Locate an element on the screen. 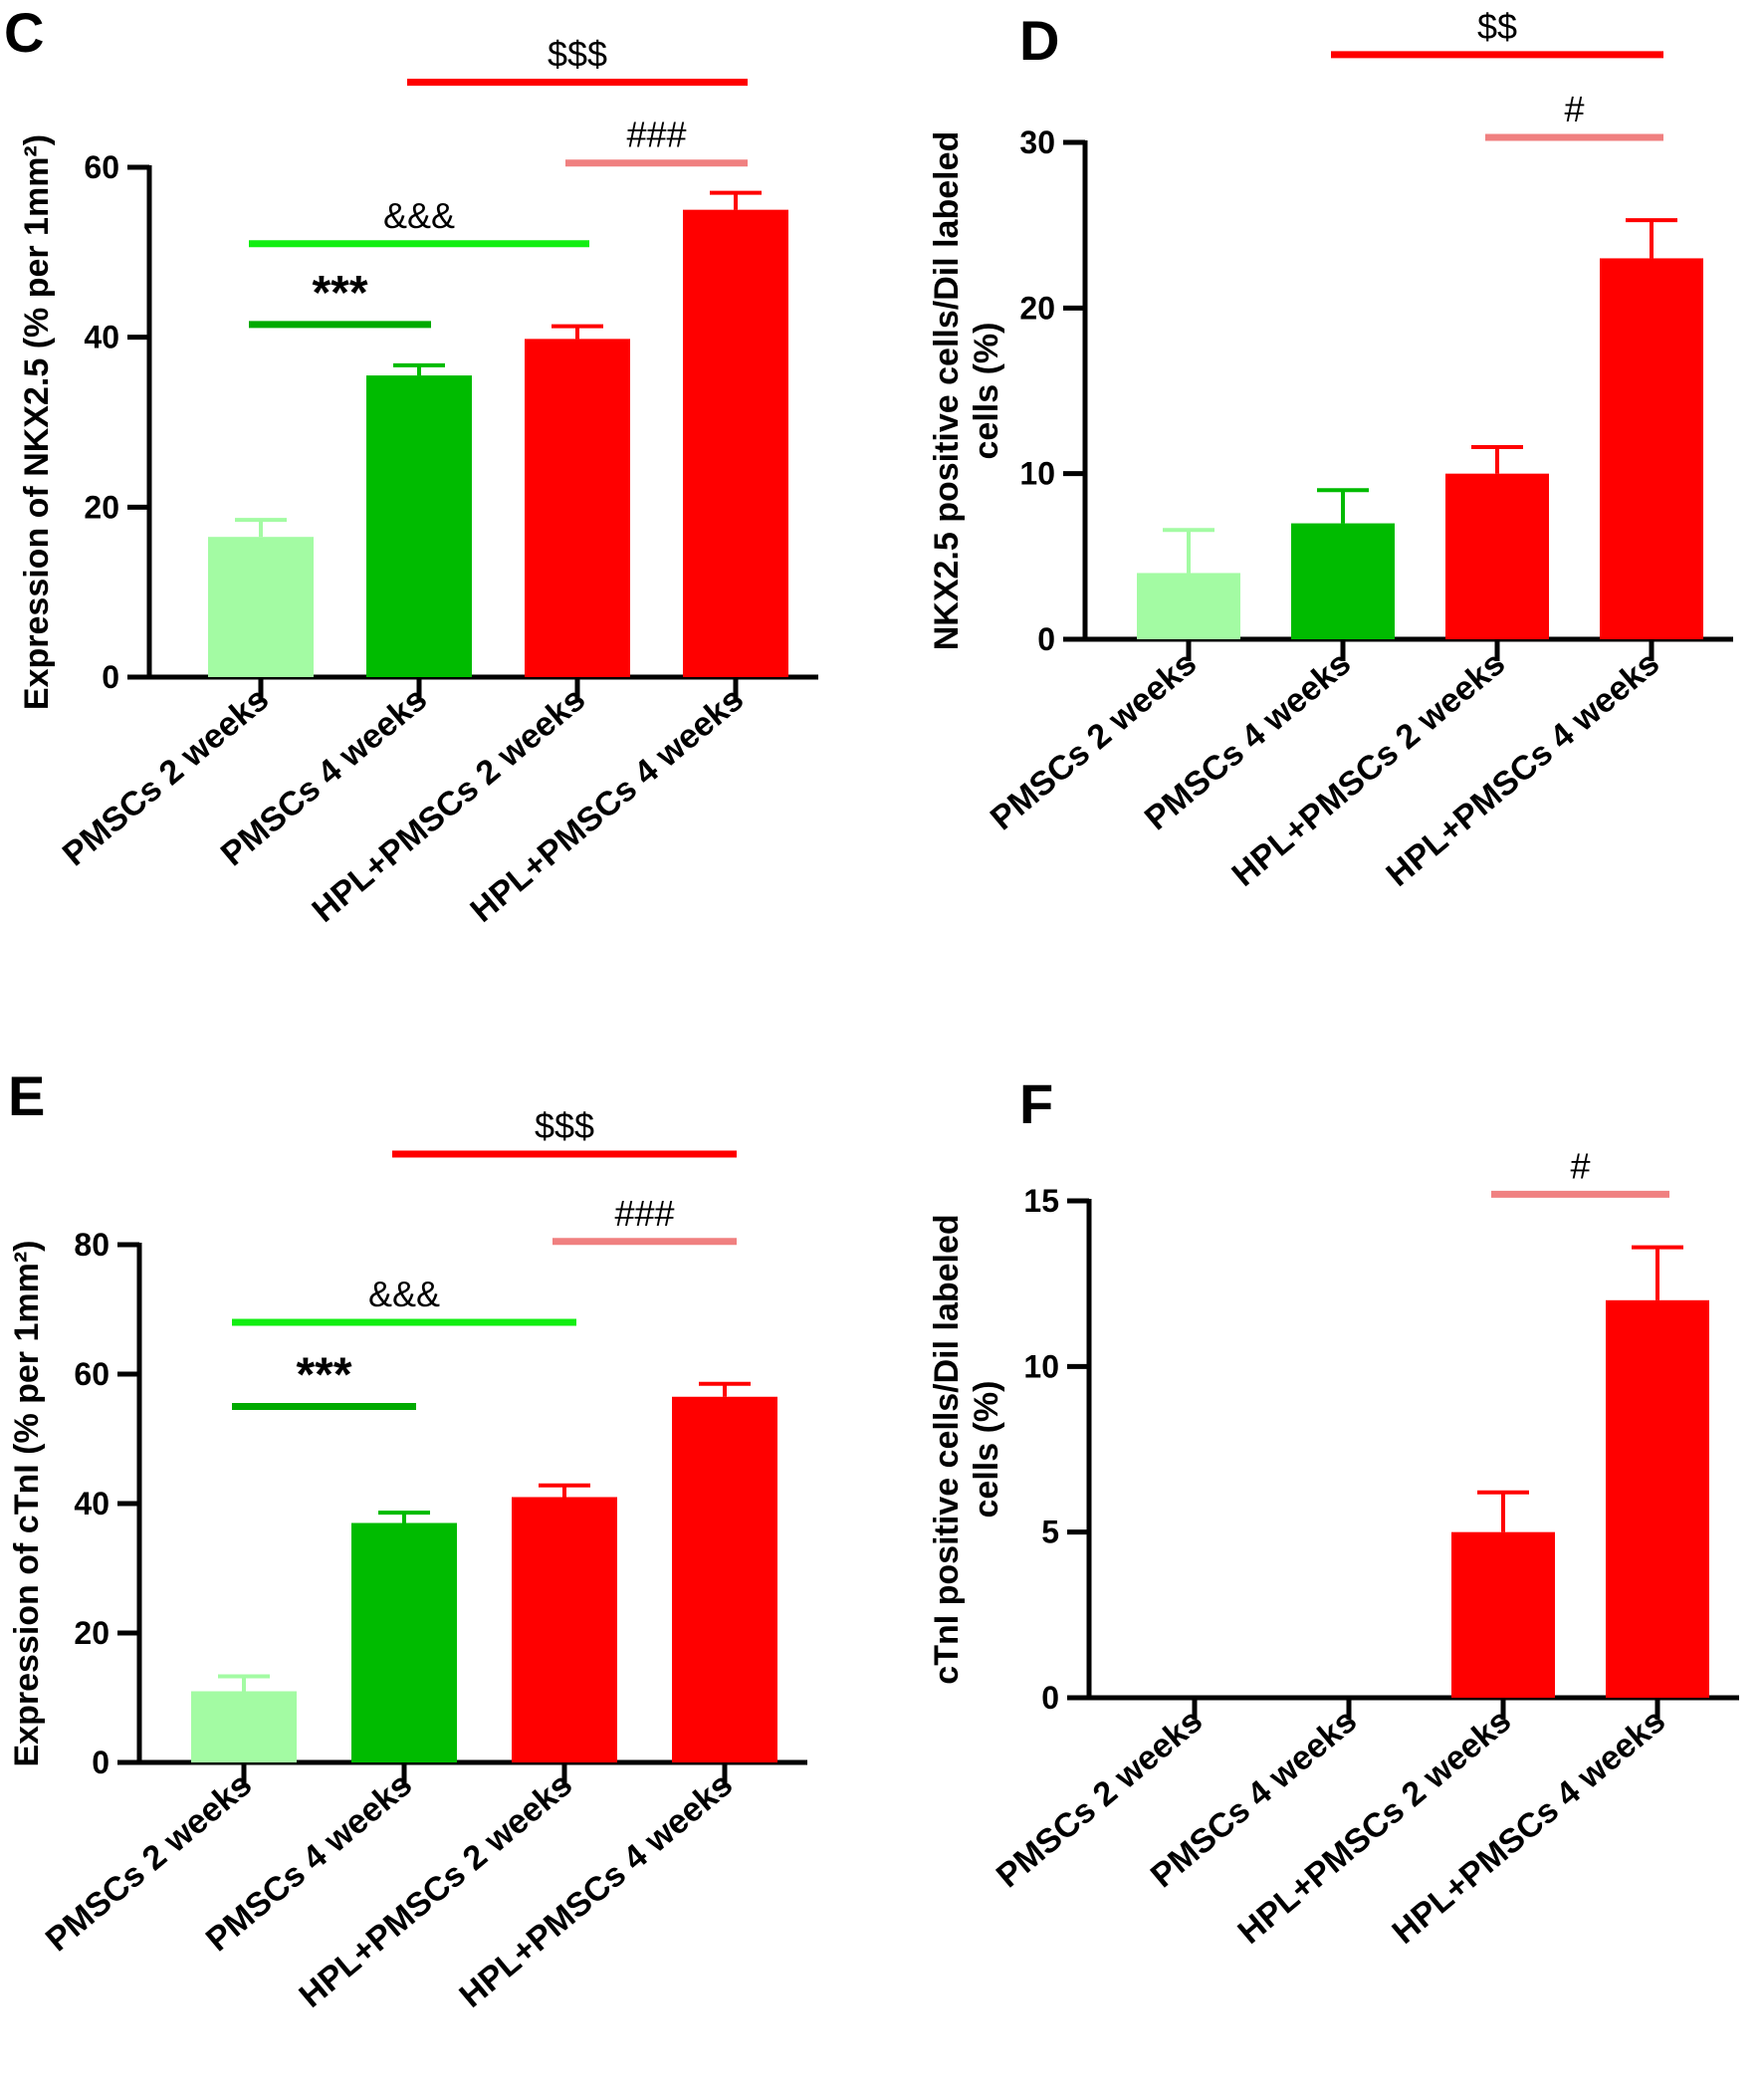 This screenshot has width=1764, height=2100. y-tick-label: 5 is located at coordinates (1050, 1532).